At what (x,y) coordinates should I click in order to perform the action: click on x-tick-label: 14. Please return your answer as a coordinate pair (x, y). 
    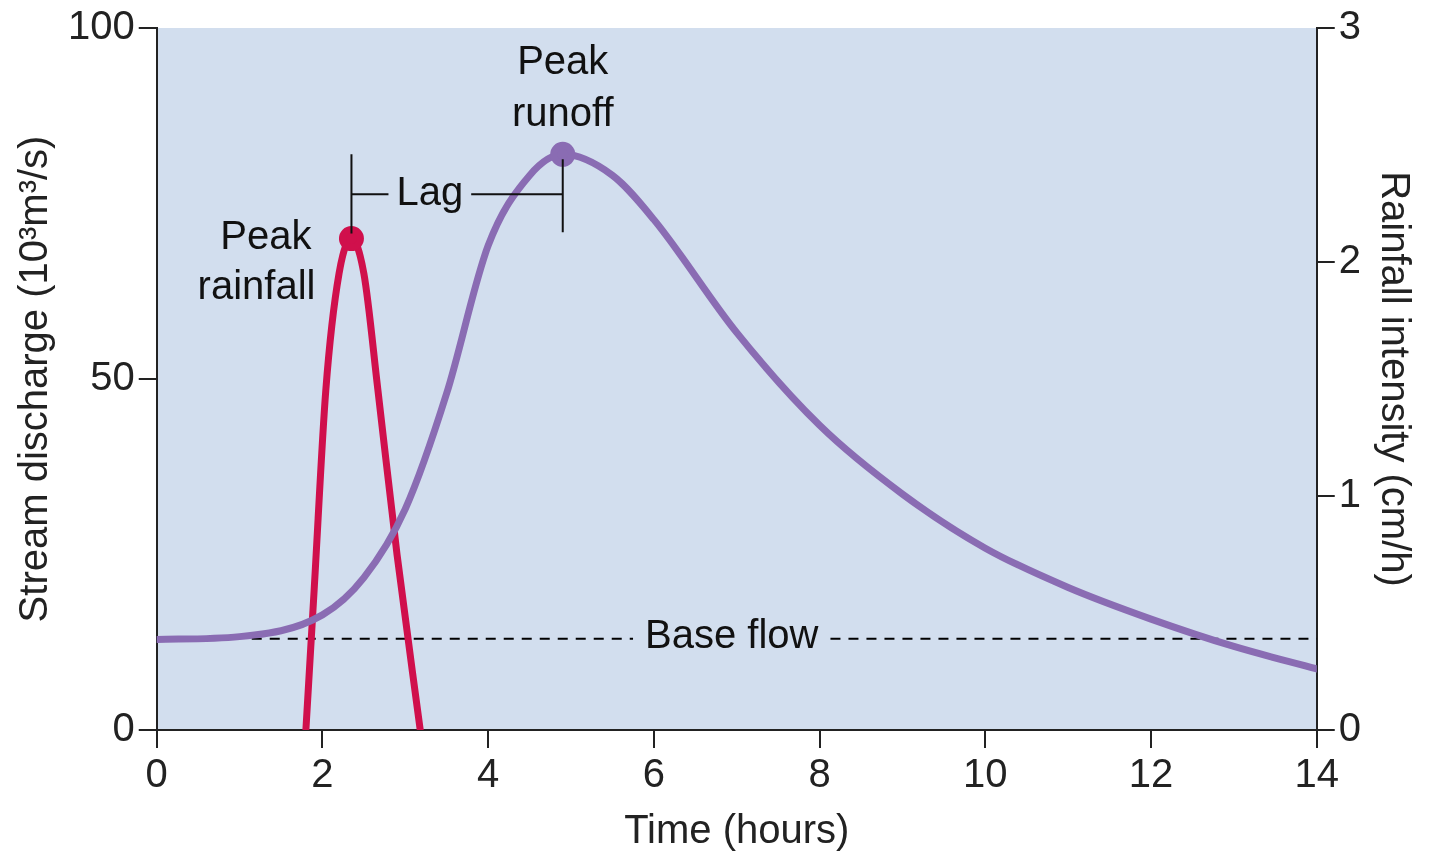
    Looking at the image, I should click on (1316, 773).